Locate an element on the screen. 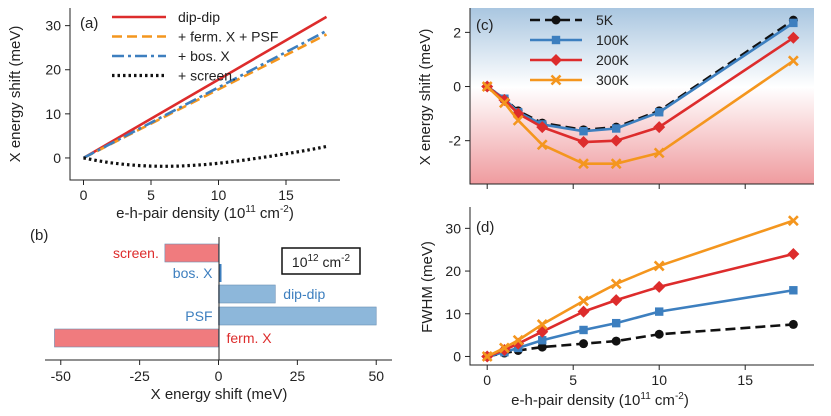 The height and width of the screenshot is (416, 831). panel-d-xtick-label: 0 is located at coordinates (487, 380).